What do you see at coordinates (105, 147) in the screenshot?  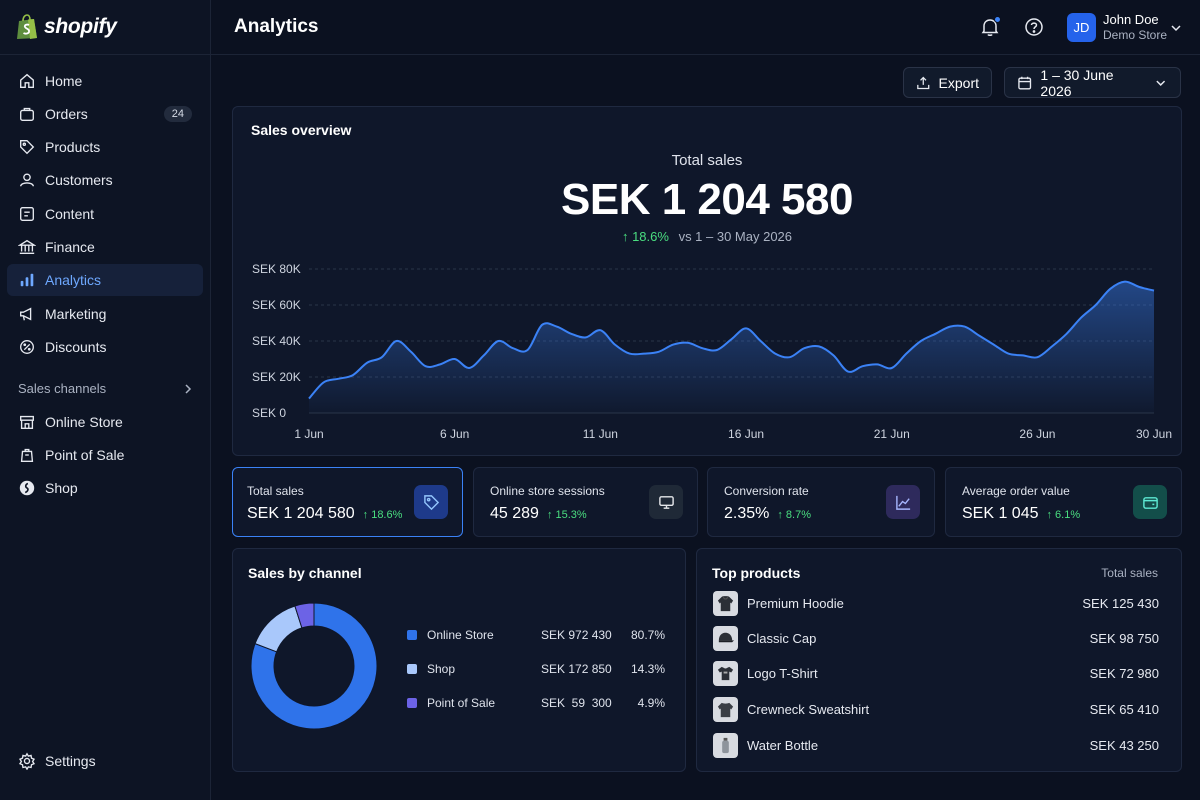 I see `sidebar-item-products: Products` at bounding box center [105, 147].